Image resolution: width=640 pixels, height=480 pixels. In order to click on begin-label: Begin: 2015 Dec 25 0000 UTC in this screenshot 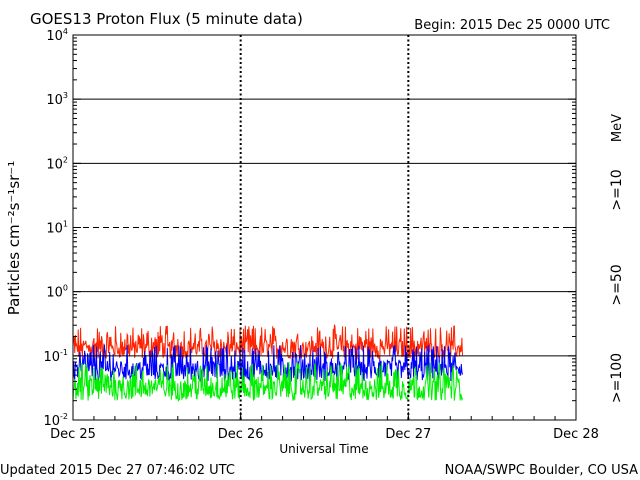, I will do `click(512, 25)`.